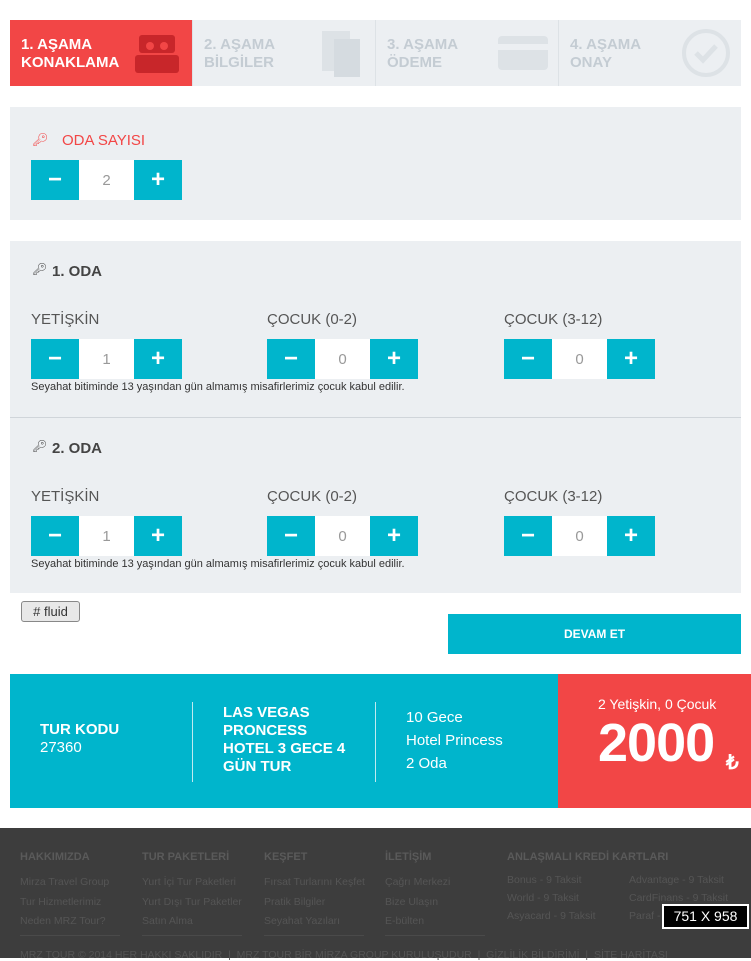 The image size is (751, 961). What do you see at coordinates (706, 53) in the screenshot?
I see `check-circle-icon` at bounding box center [706, 53].